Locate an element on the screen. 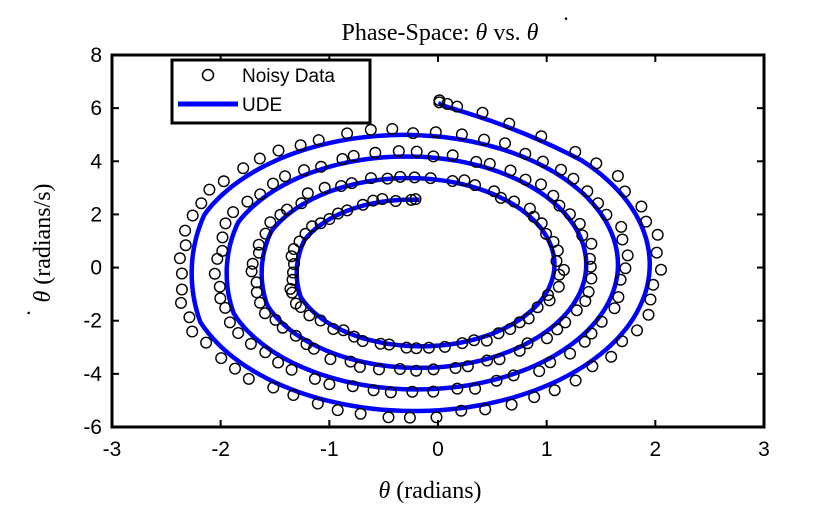 Image resolution: width=840 pixels, height=505 pixels. chart-title: Phase-Space: θ vs. θ · is located at coordinates (456, 26).